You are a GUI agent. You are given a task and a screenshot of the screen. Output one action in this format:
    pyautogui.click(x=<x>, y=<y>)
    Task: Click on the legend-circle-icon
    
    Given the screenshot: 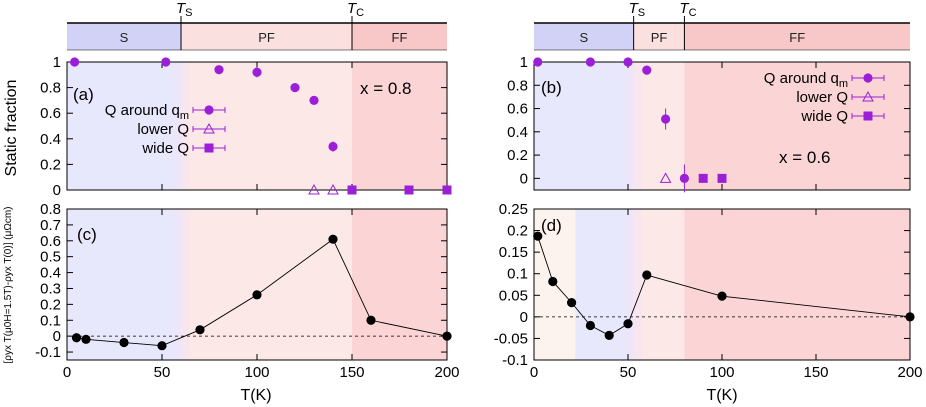 What is the action you would take?
    pyautogui.click(x=868, y=78)
    